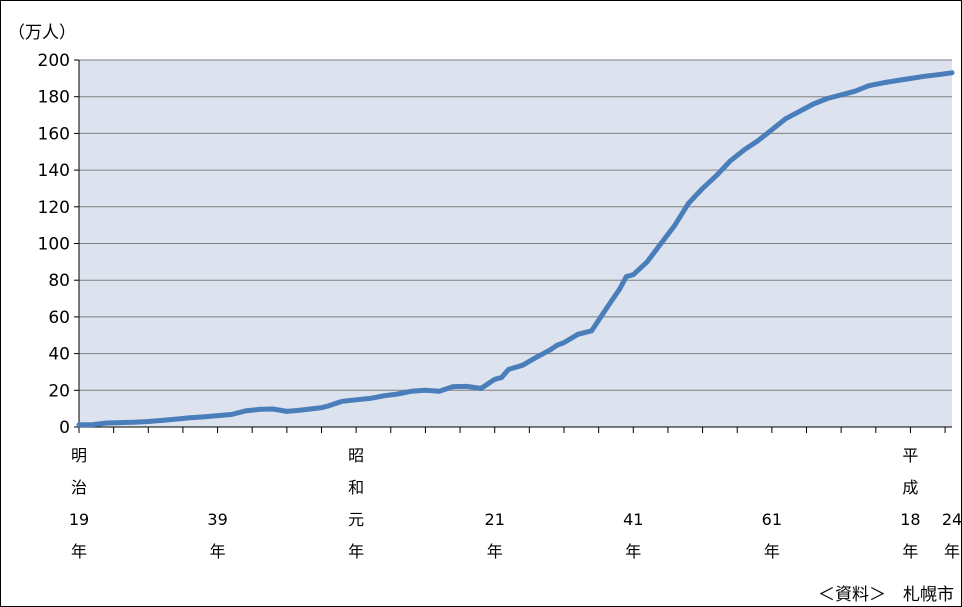  What do you see at coordinates (42, 33) in the screenshot?
I see `y-unit-label: （万人）` at bounding box center [42, 33].